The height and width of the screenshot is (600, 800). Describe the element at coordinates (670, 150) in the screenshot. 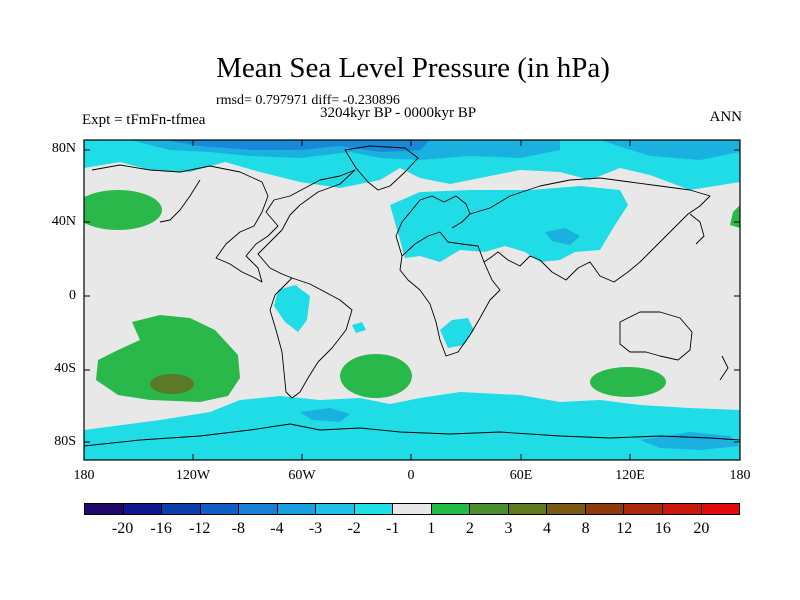

I see `arctic-east-patch` at that location.